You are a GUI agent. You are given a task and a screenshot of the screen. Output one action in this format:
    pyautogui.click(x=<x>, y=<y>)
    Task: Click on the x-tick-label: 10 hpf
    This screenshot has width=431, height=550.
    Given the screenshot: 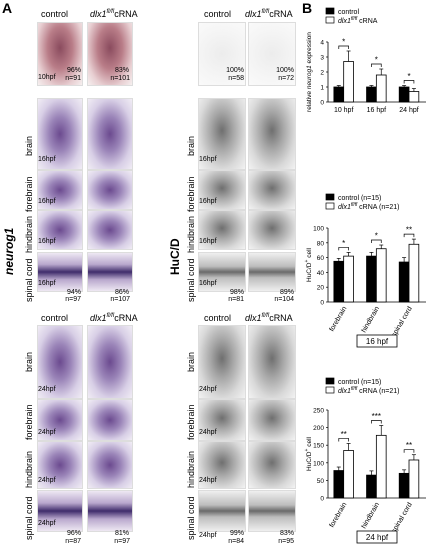 What is the action you would take?
    pyautogui.click(x=344, y=110)
    